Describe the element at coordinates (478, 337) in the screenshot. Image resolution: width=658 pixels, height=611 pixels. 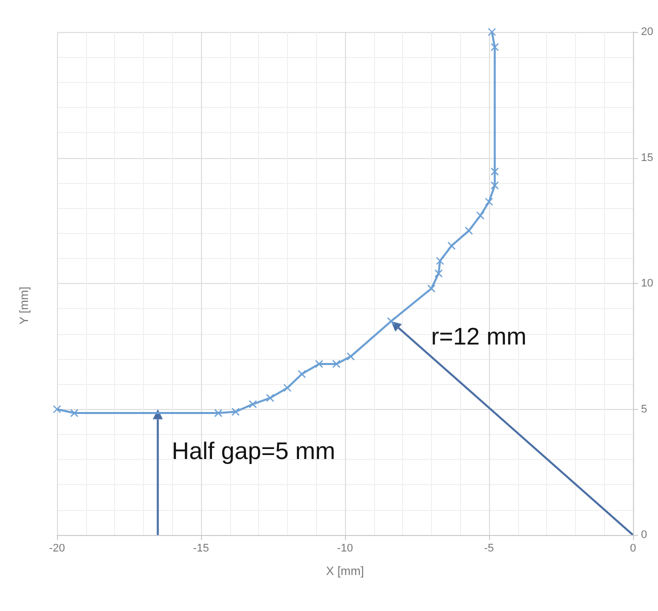
I see `annotation: r=12 mm` at that location.